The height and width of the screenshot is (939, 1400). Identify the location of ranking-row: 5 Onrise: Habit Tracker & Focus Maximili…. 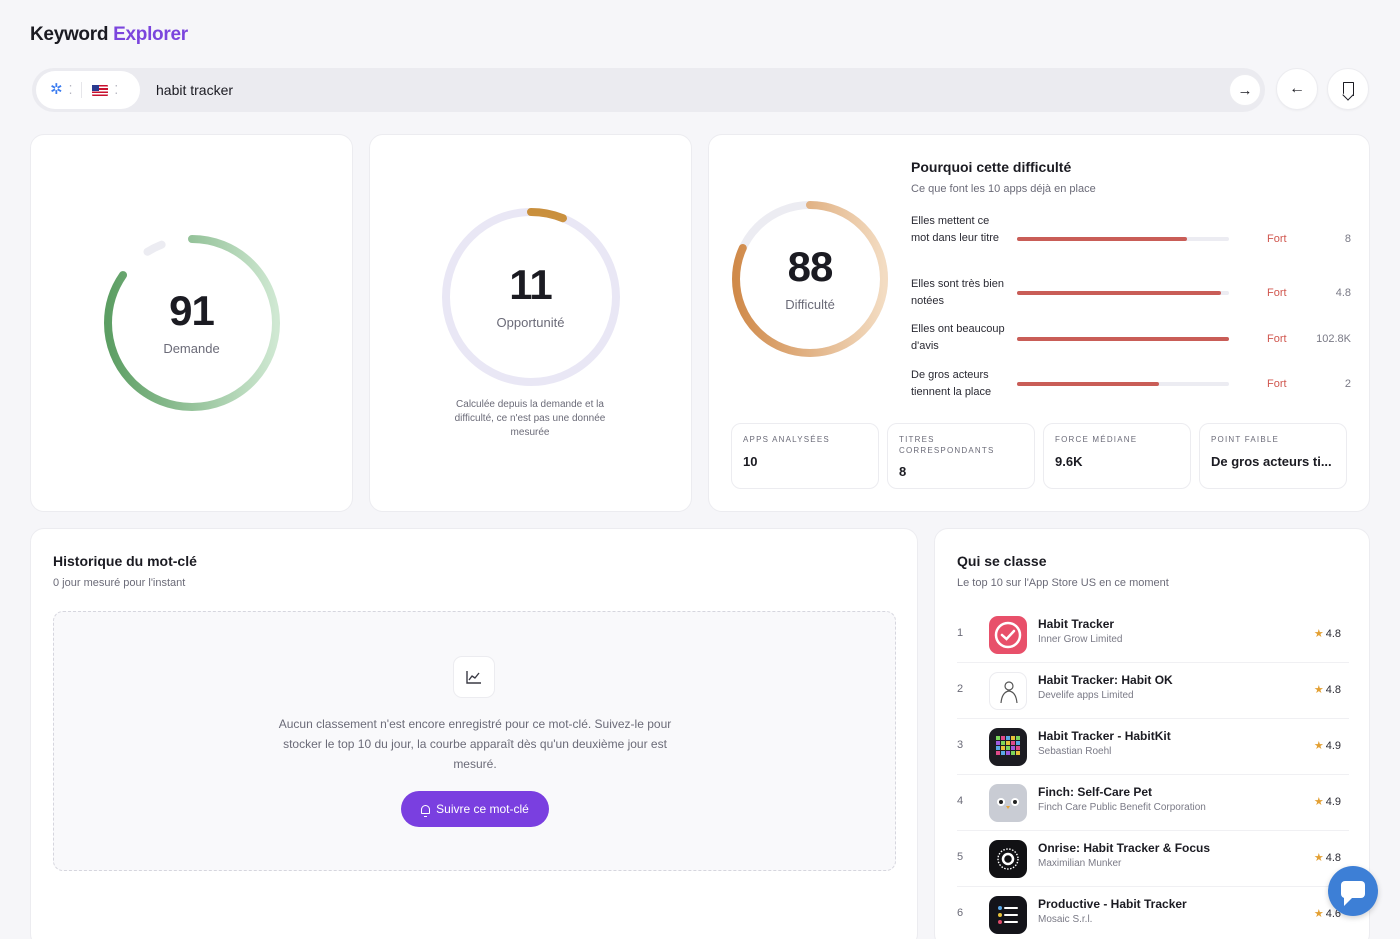
(1153, 859).